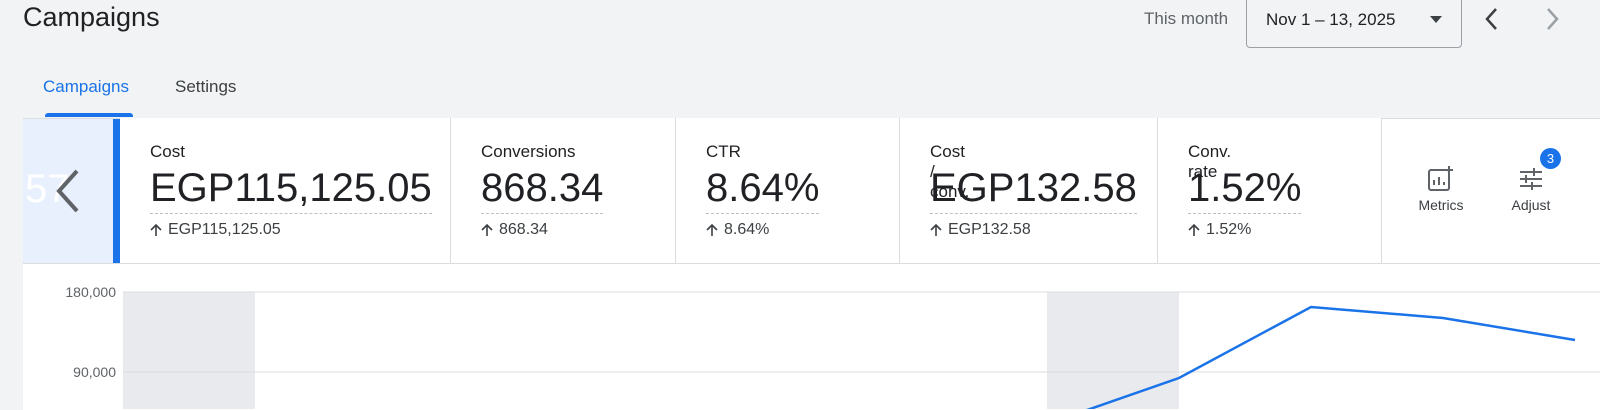 The image size is (1600, 410). Describe the element at coordinates (206, 86) in the screenshot. I see `tab: Settings` at that location.